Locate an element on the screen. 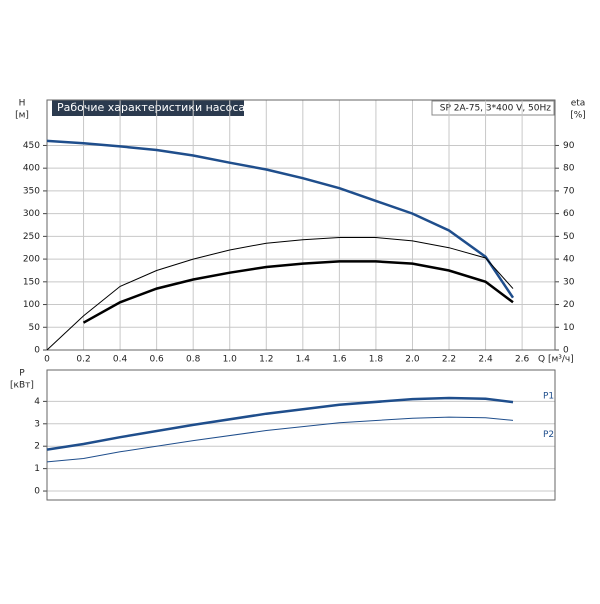 Image resolution: width=600 pixels, height=604 pixels. x-tick-label: 1.4 is located at coordinates (303, 360).